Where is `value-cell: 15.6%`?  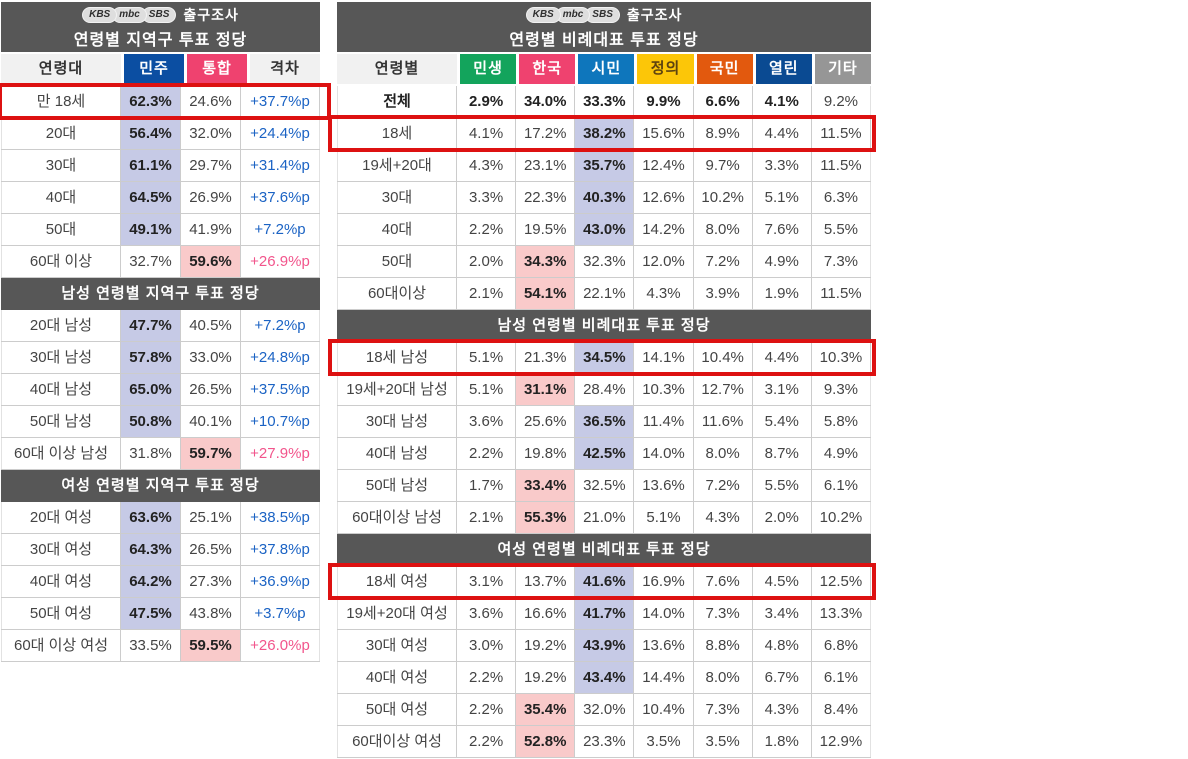 value-cell: 15.6% is located at coordinates (664, 133).